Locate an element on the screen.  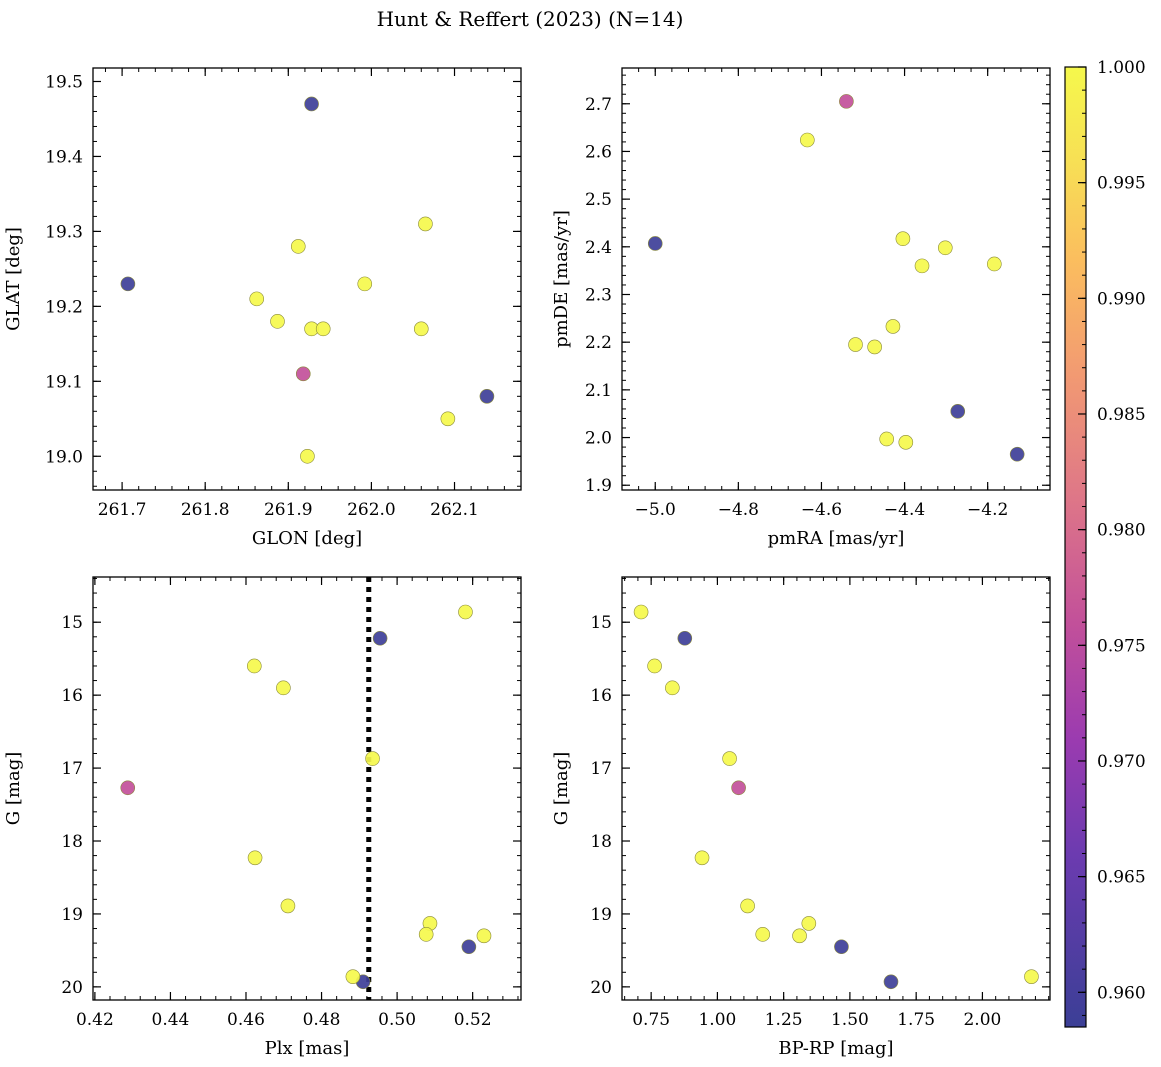
x-axis-label: BP-RP [mag] is located at coordinates (835, 1048).